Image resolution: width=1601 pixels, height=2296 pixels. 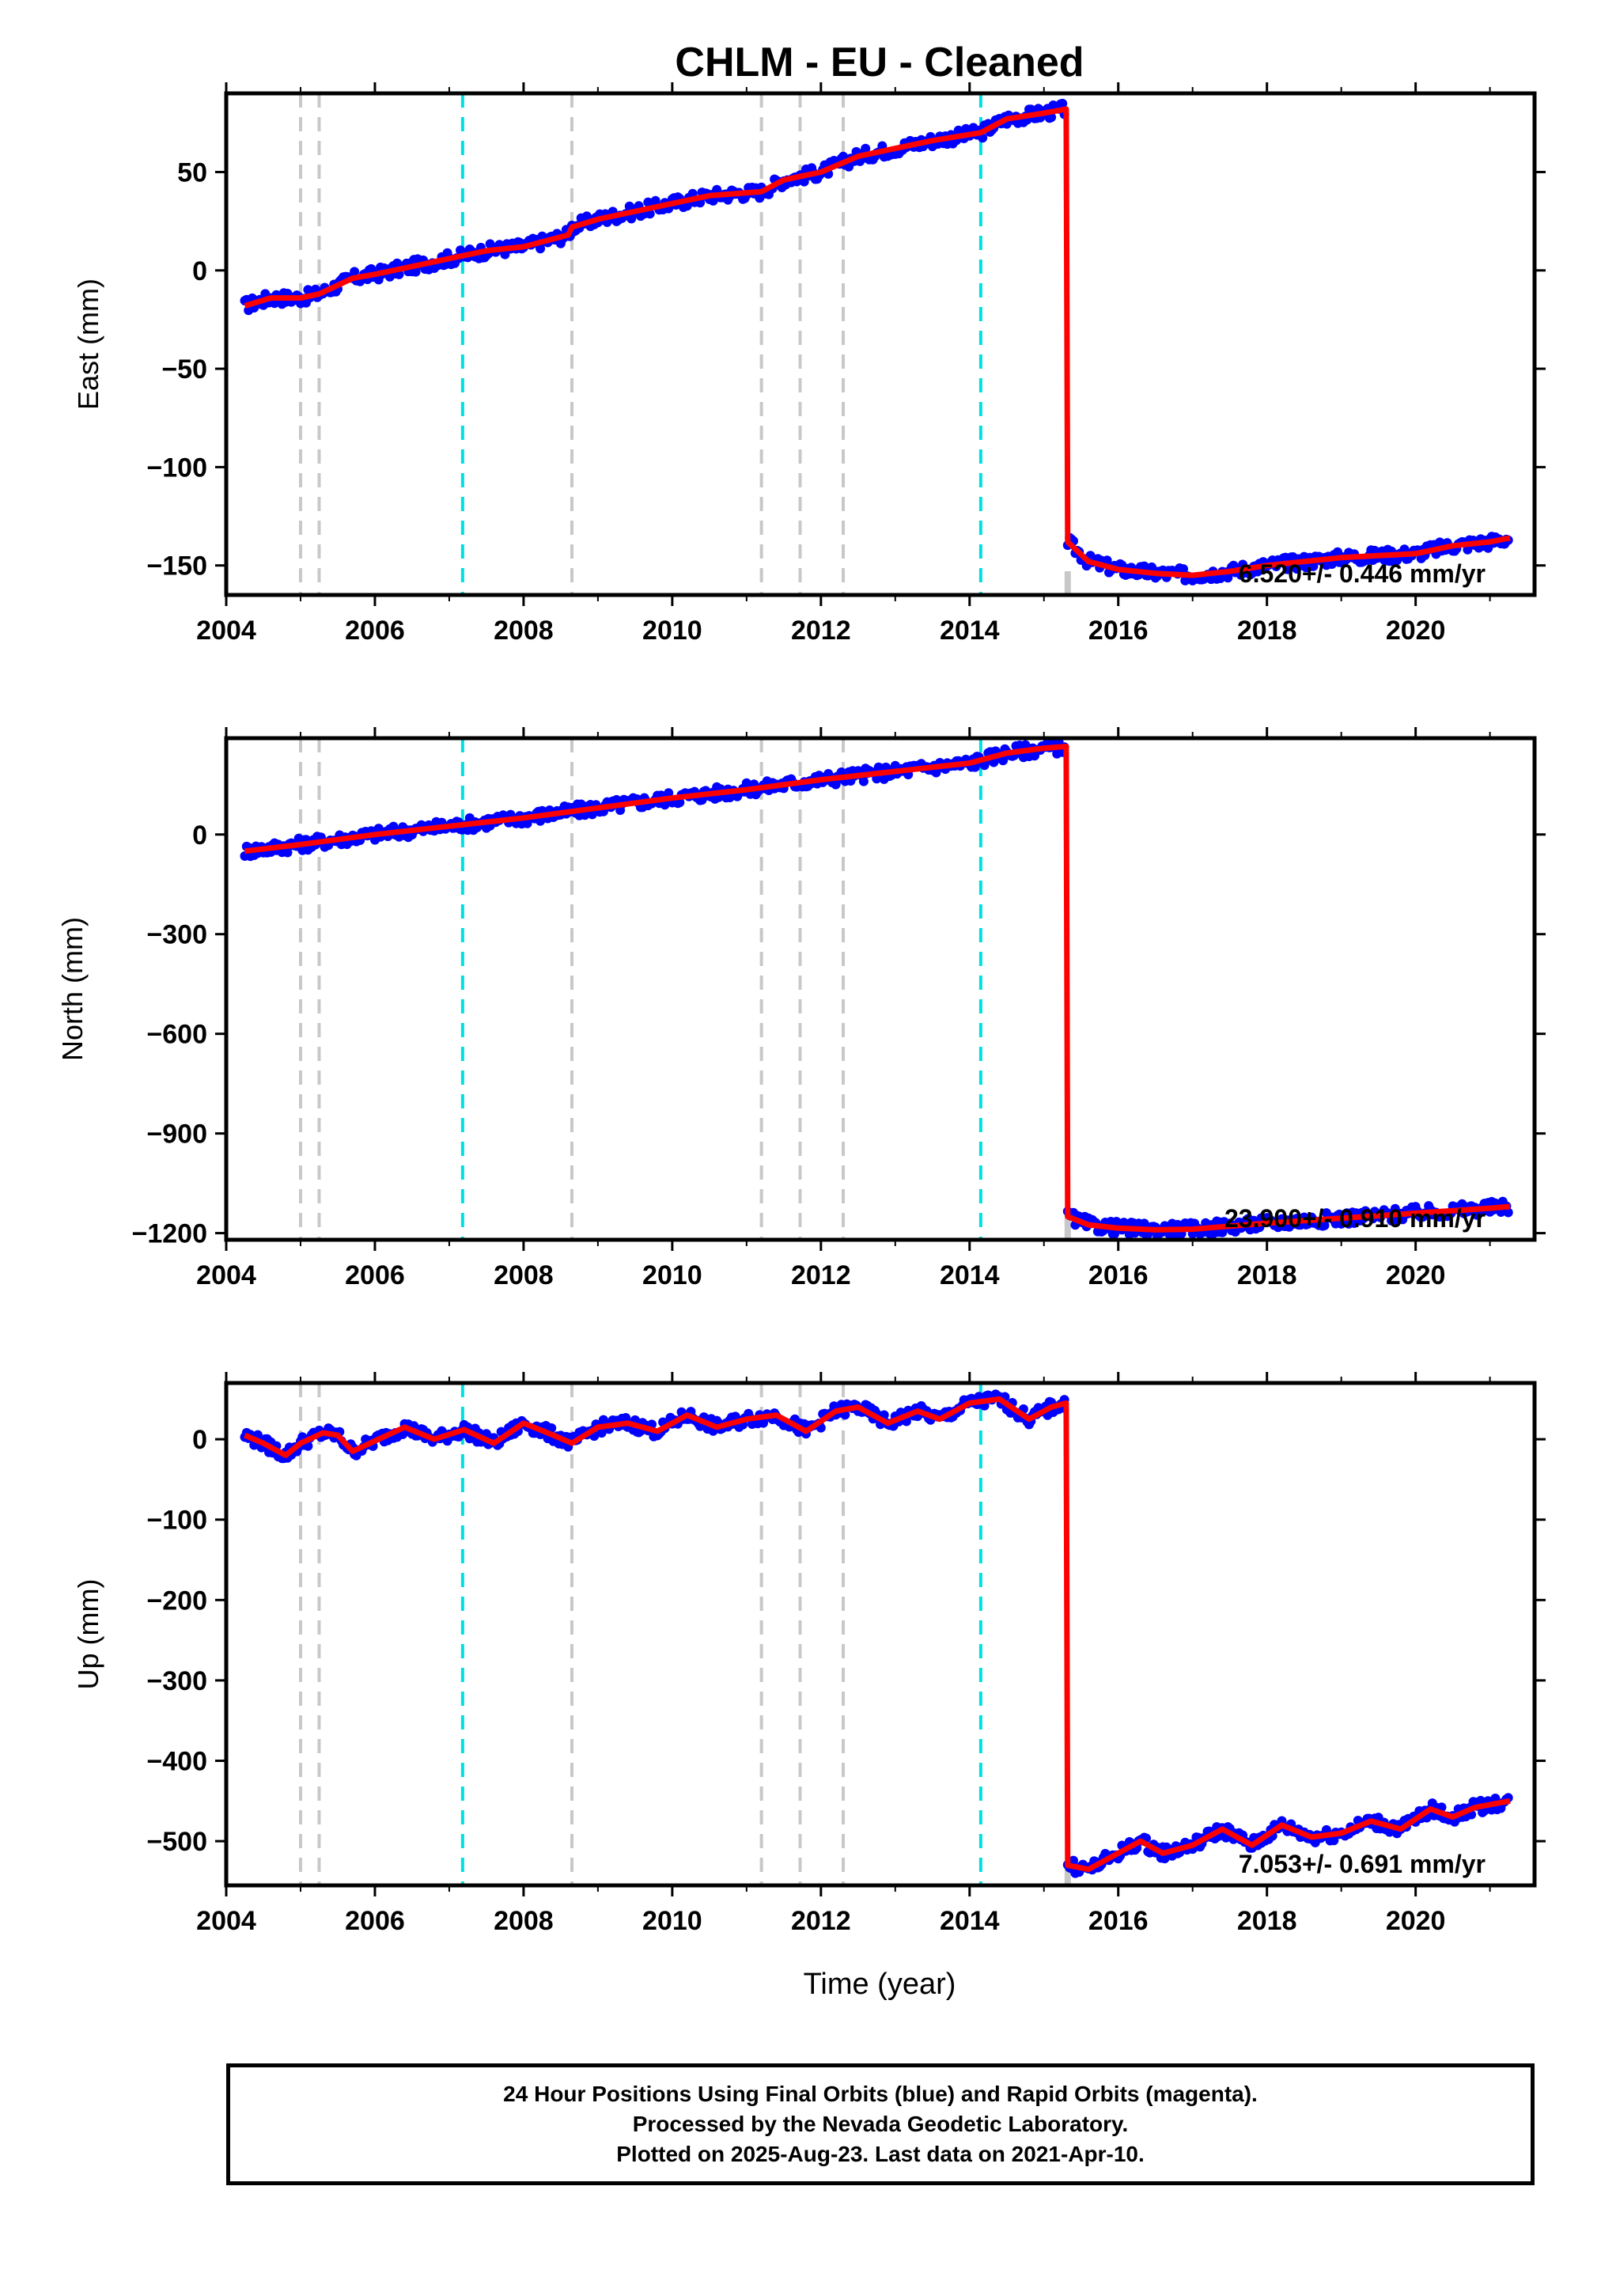 What do you see at coordinates (1355, 1218) in the screenshot?
I see `velocity-annotation: 23.900+/- 0.910 mm/yr` at bounding box center [1355, 1218].